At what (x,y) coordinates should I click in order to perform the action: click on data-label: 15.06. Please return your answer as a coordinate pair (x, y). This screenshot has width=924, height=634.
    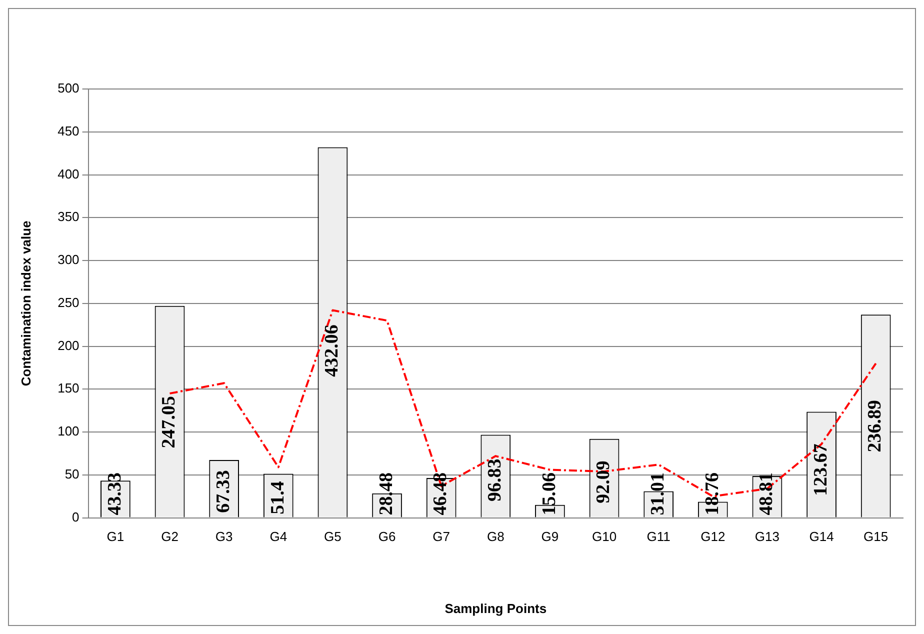
    Looking at the image, I should click on (549, 494).